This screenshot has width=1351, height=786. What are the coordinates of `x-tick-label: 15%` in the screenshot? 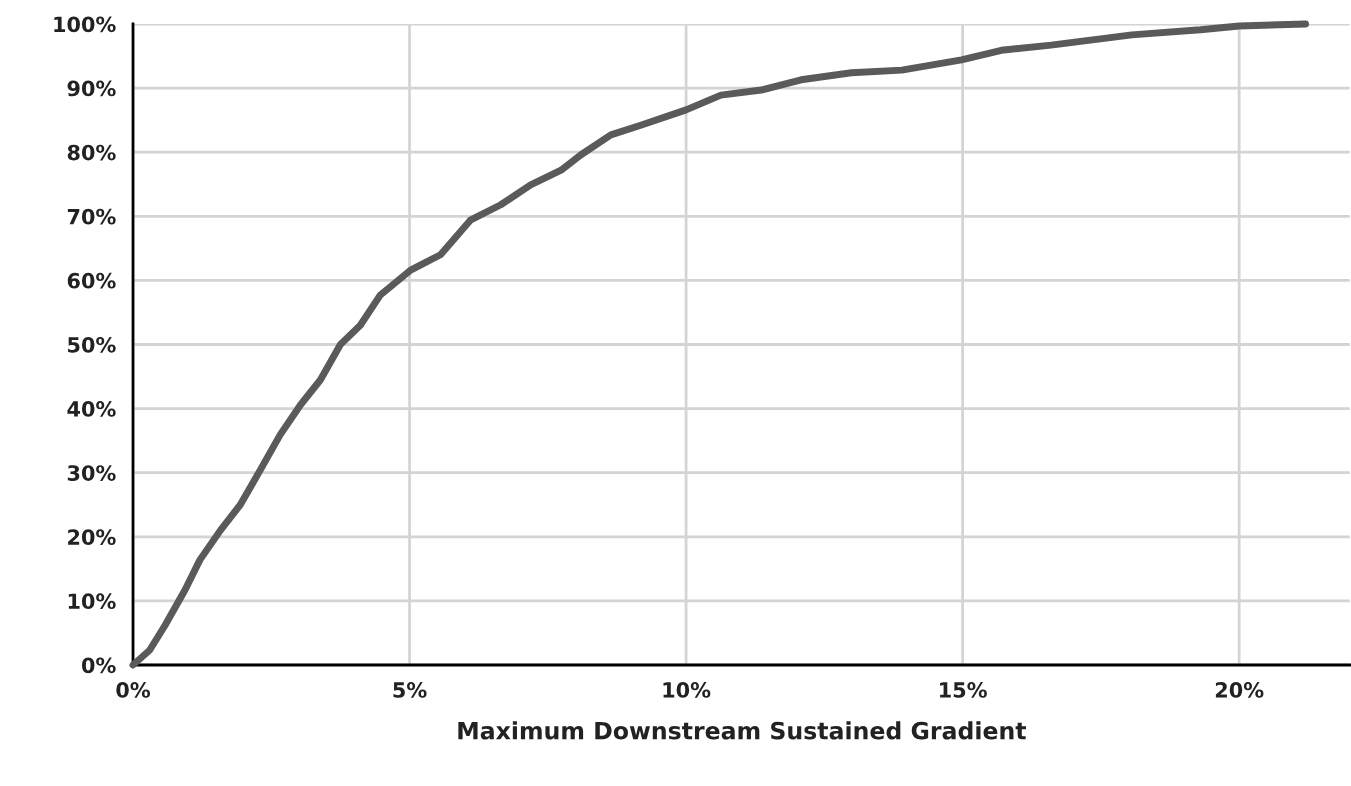 It's located at (963, 690).